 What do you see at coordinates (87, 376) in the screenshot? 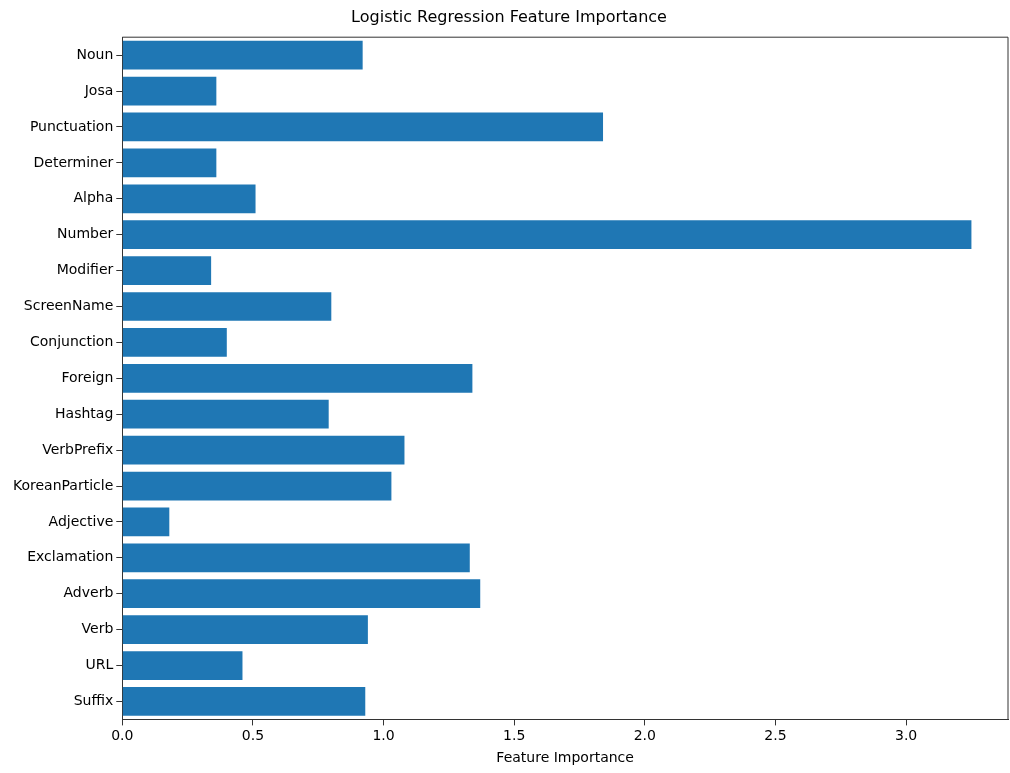
I see `y-tick-label: Foreign` at bounding box center [87, 376].